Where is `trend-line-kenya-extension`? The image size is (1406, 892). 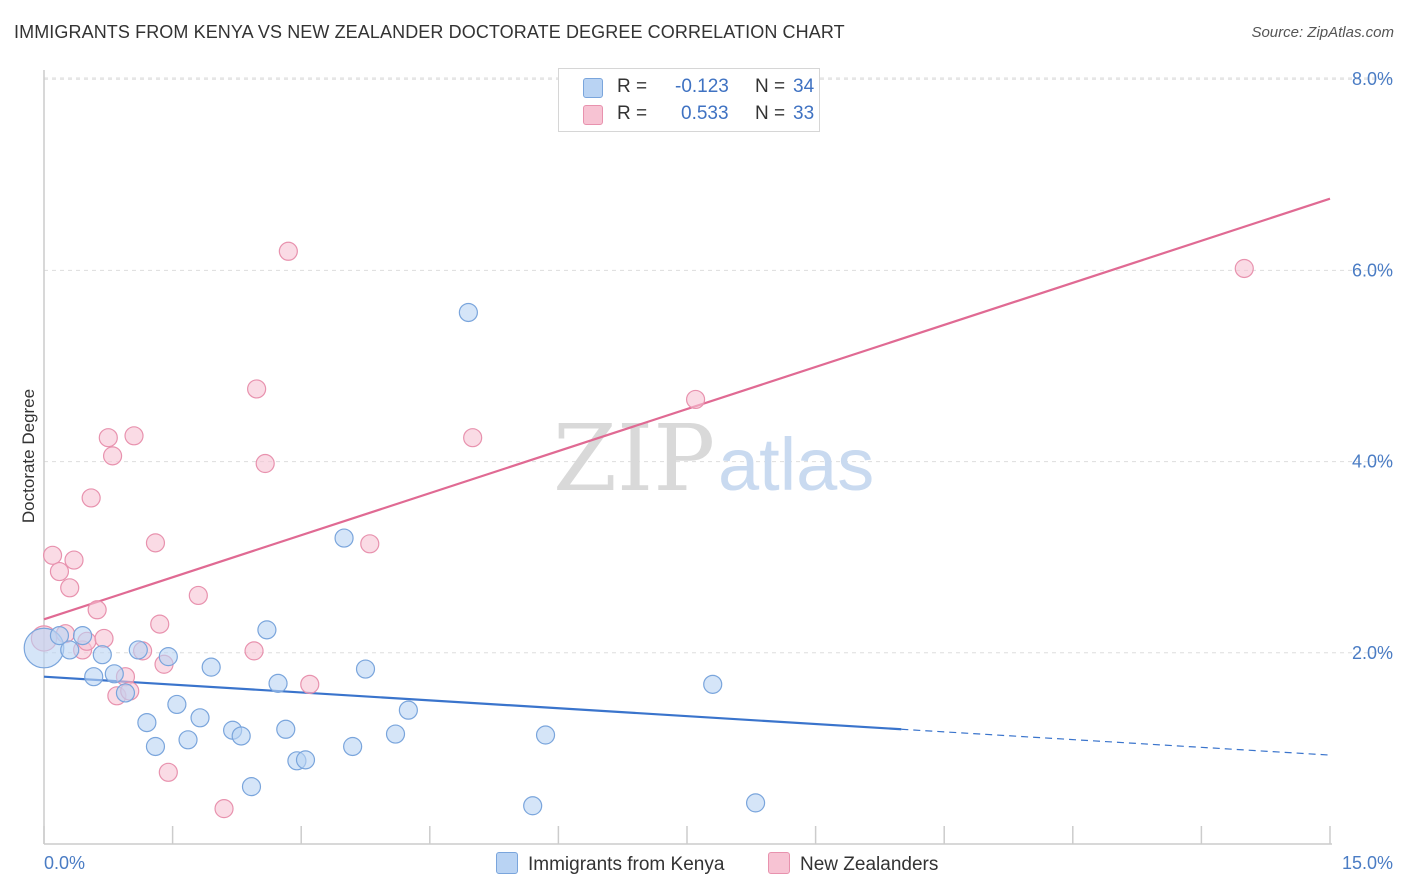
trend-line-kenya-extension is located at coordinates (1116, 742).